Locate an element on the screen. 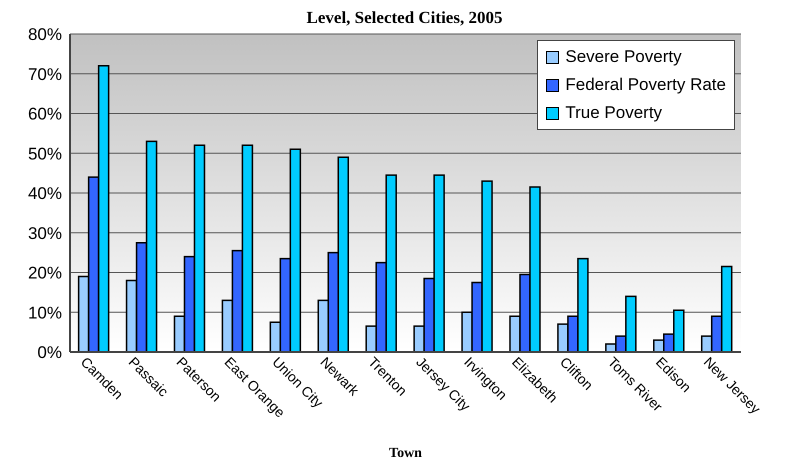  legend-label: Federal Poverty Rate is located at coordinates (645, 85).